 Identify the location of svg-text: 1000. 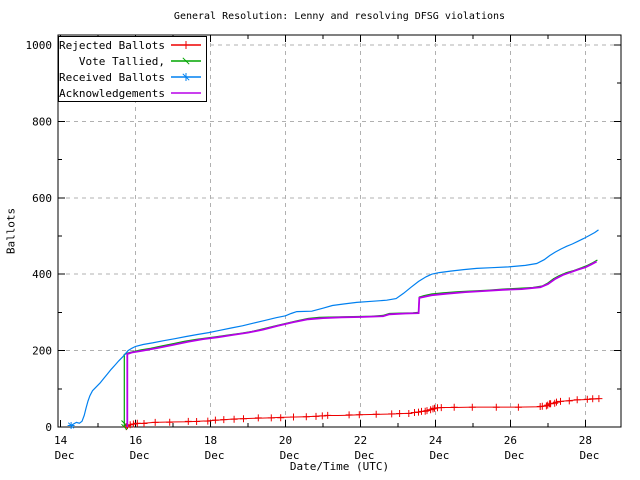
(39, 45).